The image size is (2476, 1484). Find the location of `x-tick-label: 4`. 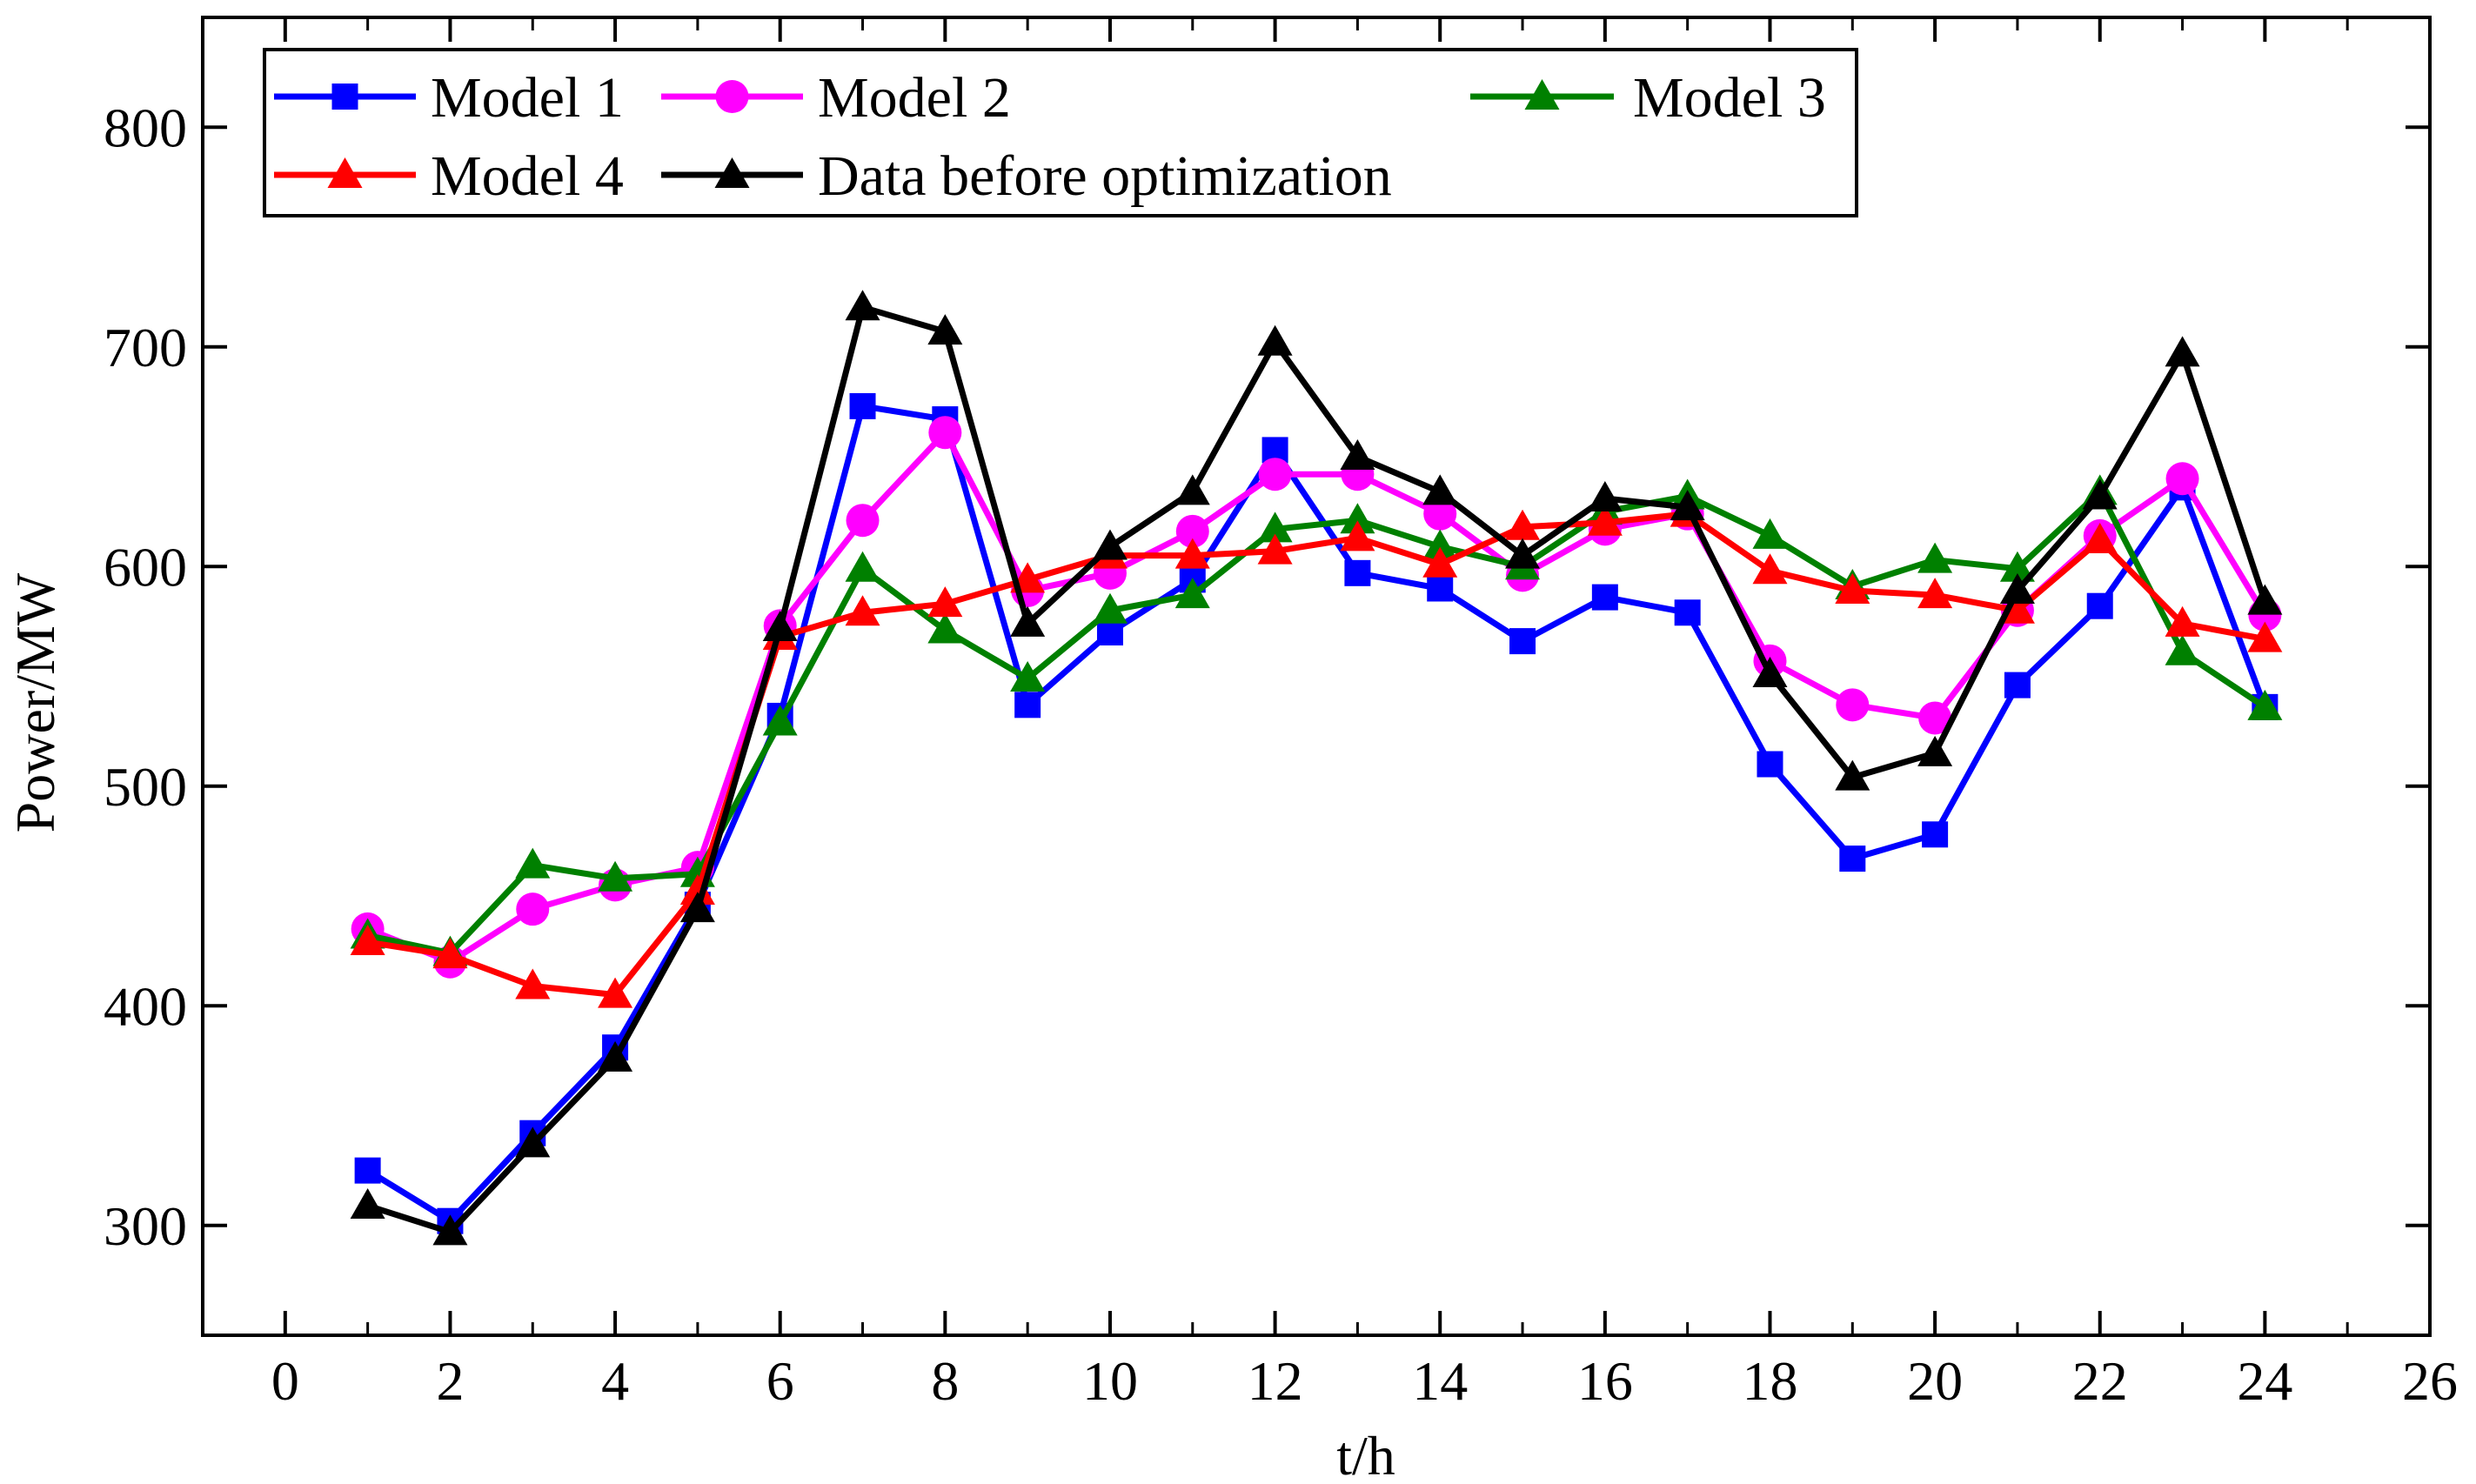

x-tick-label: 4 is located at coordinates (615, 1381).